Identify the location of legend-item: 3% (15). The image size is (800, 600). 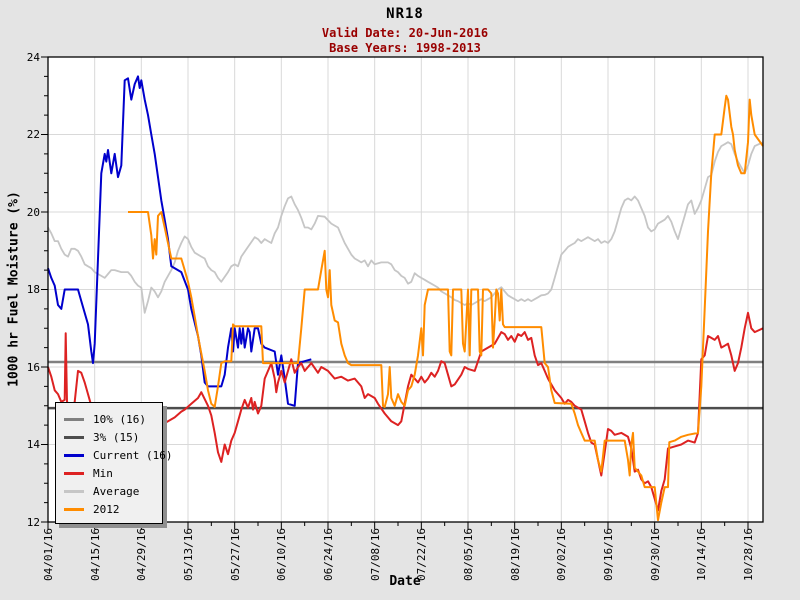
(109, 437).